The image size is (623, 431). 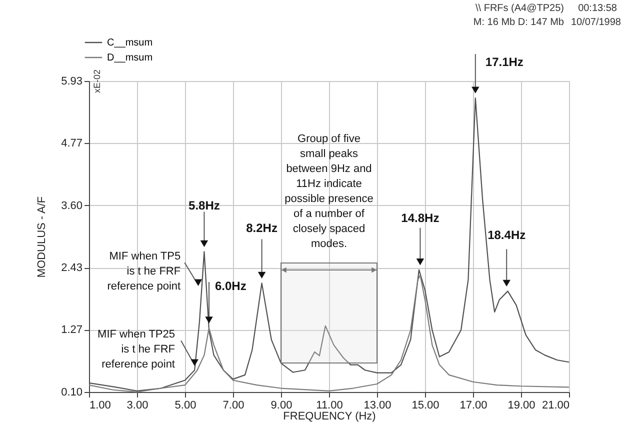 What do you see at coordinates (262, 228) in the screenshot?
I see `annotation: 8.2Hz` at bounding box center [262, 228].